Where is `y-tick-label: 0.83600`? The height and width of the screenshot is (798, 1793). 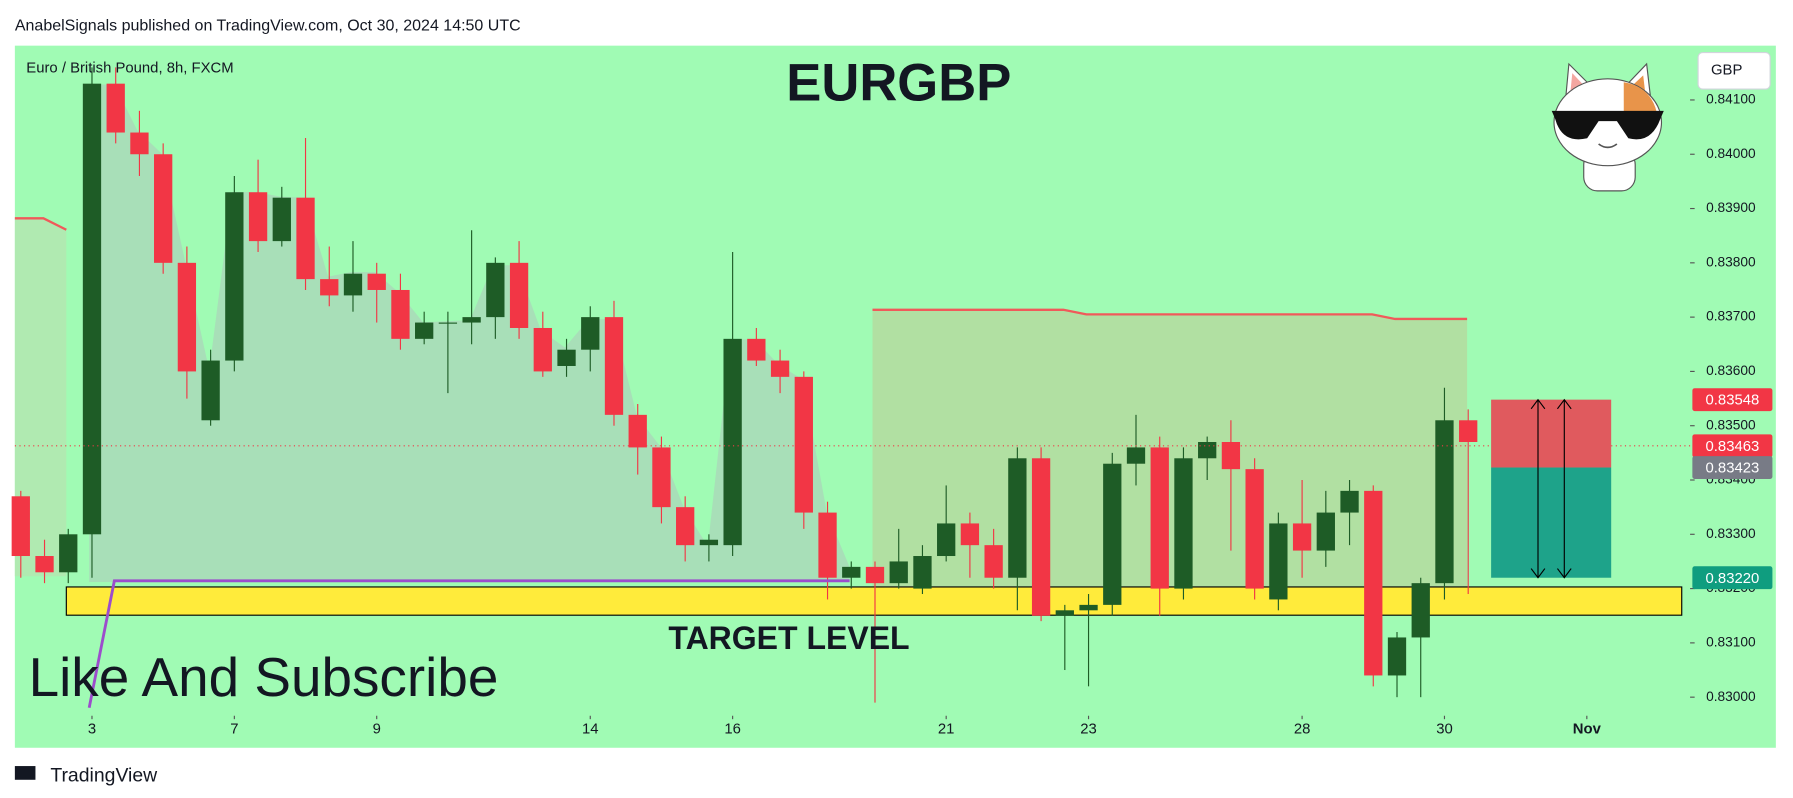
y-tick-label: 0.83600 is located at coordinates (1731, 370).